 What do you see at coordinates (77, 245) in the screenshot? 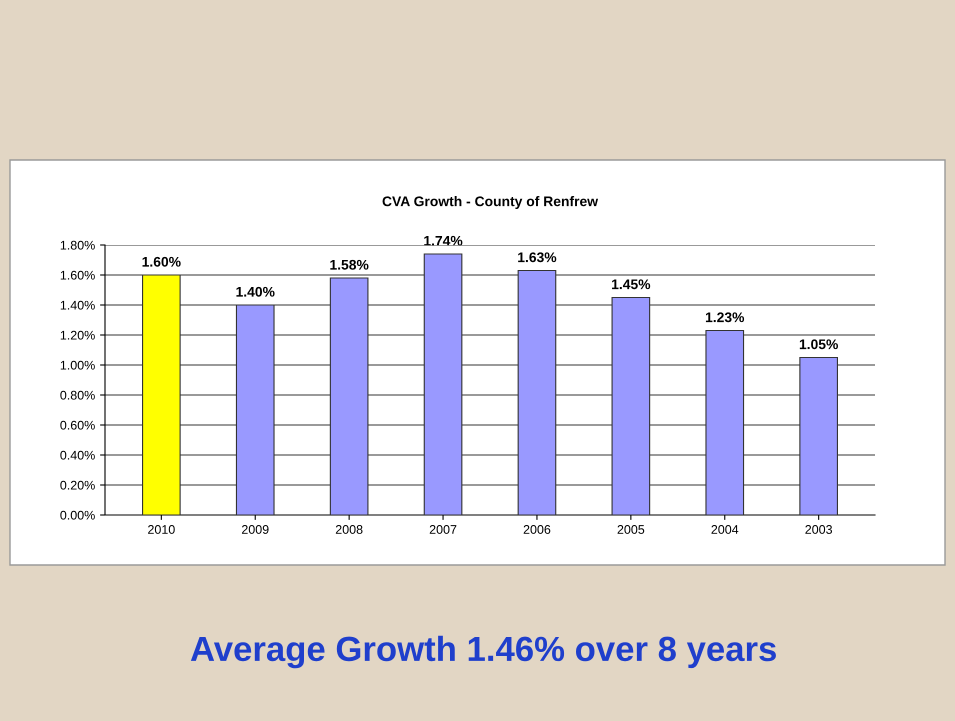
I see `y-tick-label: 1.80%` at bounding box center [77, 245].